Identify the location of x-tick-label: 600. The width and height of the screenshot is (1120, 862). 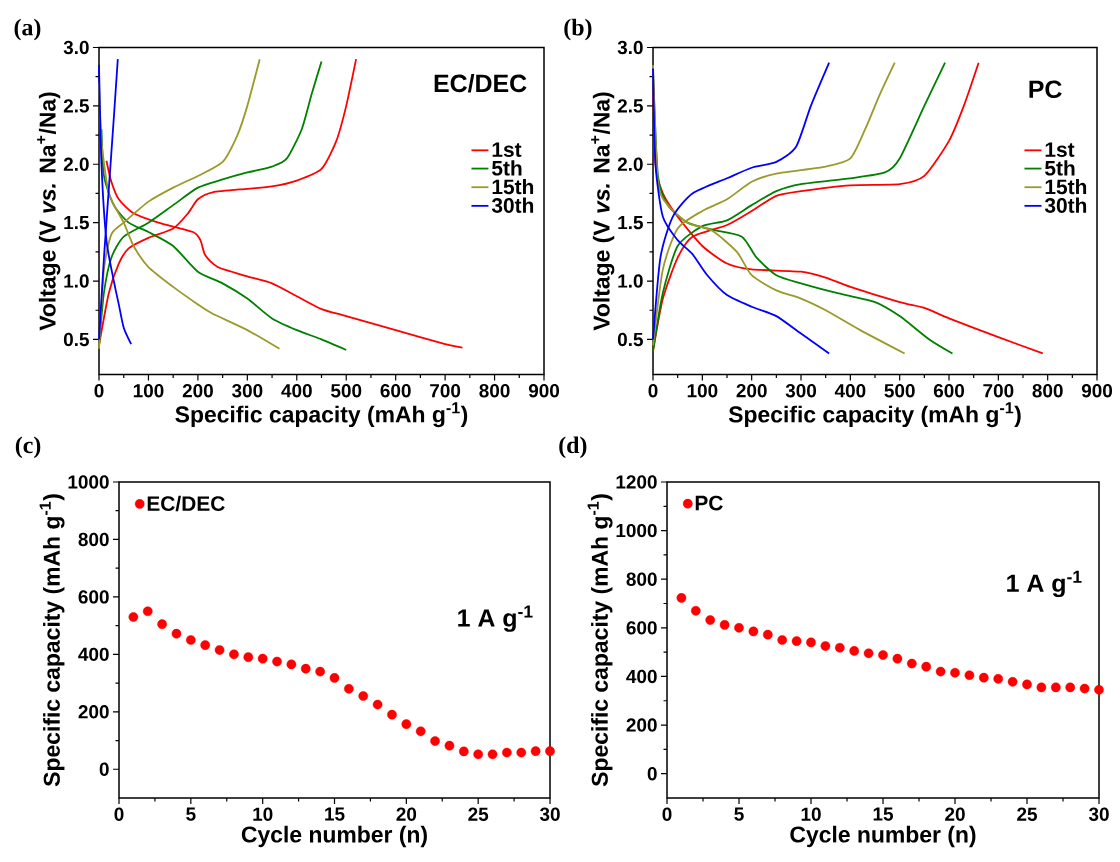
(395, 391).